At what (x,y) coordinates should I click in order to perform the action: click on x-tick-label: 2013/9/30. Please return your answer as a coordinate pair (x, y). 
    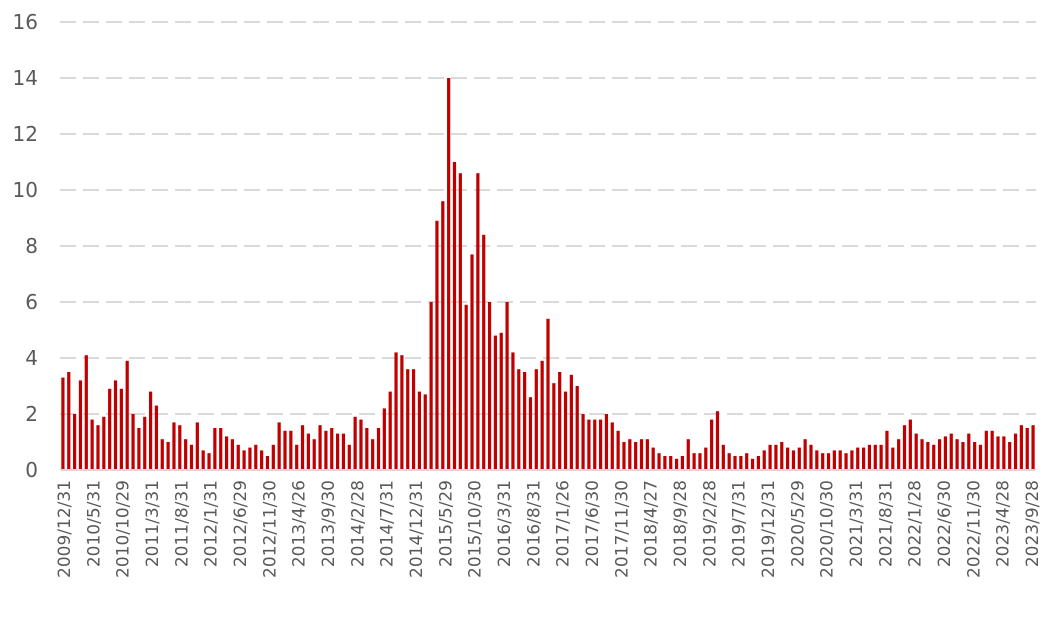
    Looking at the image, I should click on (329, 523).